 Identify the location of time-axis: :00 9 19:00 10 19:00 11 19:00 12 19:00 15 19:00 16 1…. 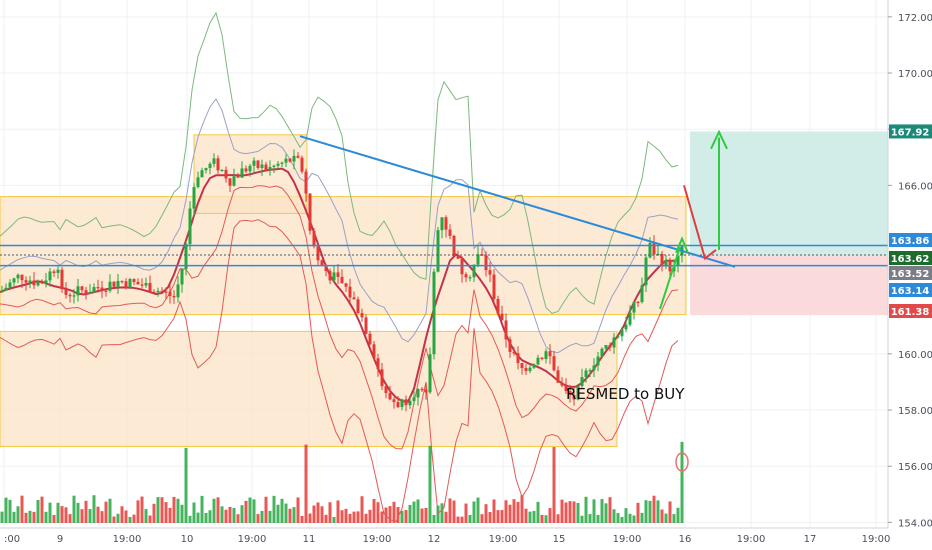
(445, 536).